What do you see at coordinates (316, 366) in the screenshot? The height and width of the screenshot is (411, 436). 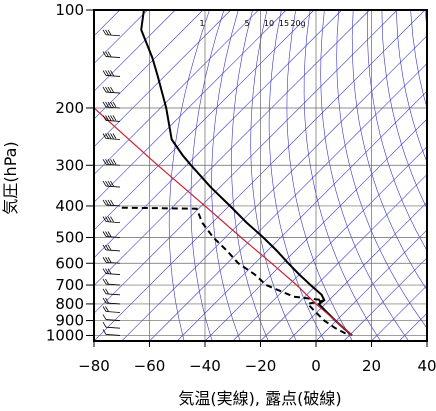 I see `x-tick-label: 0` at bounding box center [316, 366].